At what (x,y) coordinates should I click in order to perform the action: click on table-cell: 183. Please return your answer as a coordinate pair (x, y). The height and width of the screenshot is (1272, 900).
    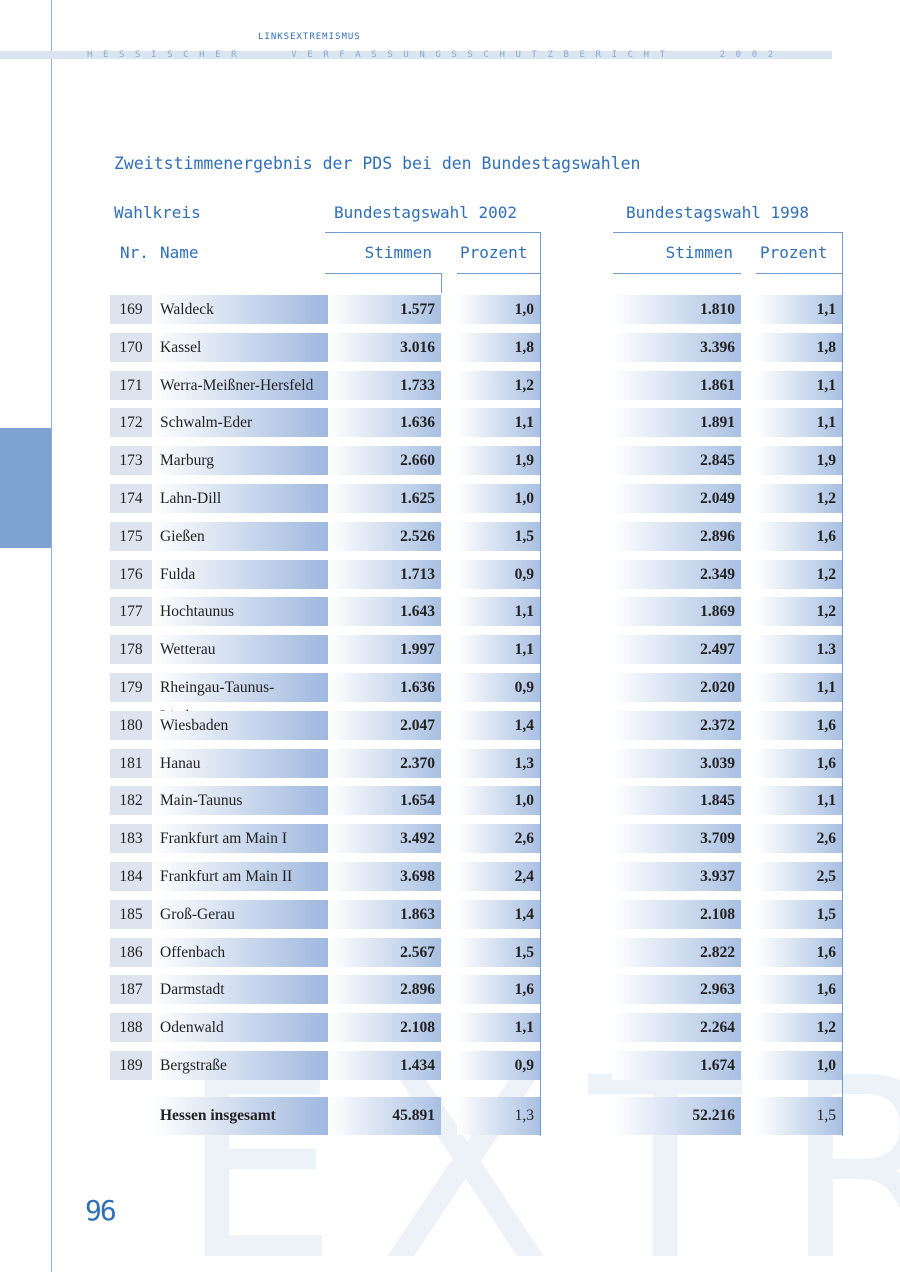
    Looking at the image, I should click on (131, 839).